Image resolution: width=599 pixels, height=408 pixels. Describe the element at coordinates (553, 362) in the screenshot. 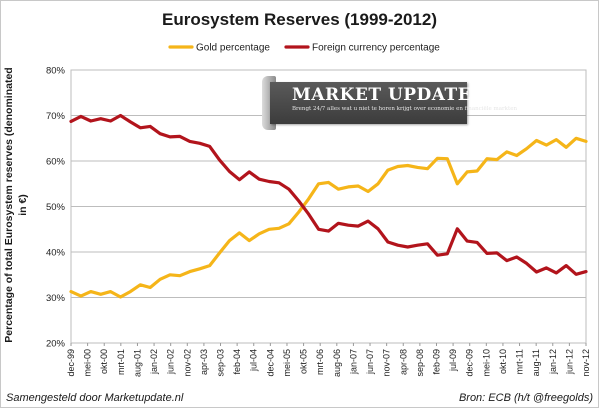

I see `x-tick-label: jan-12` at that location.